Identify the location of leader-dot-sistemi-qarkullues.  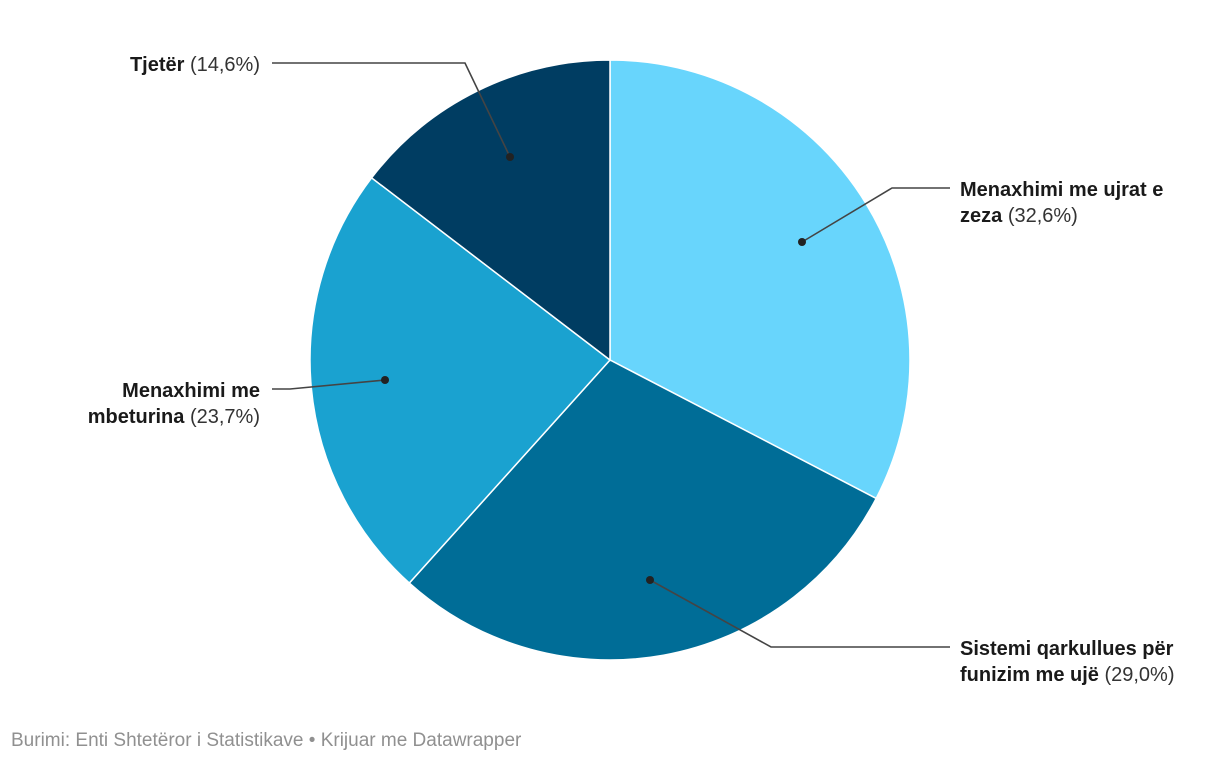
(650, 580).